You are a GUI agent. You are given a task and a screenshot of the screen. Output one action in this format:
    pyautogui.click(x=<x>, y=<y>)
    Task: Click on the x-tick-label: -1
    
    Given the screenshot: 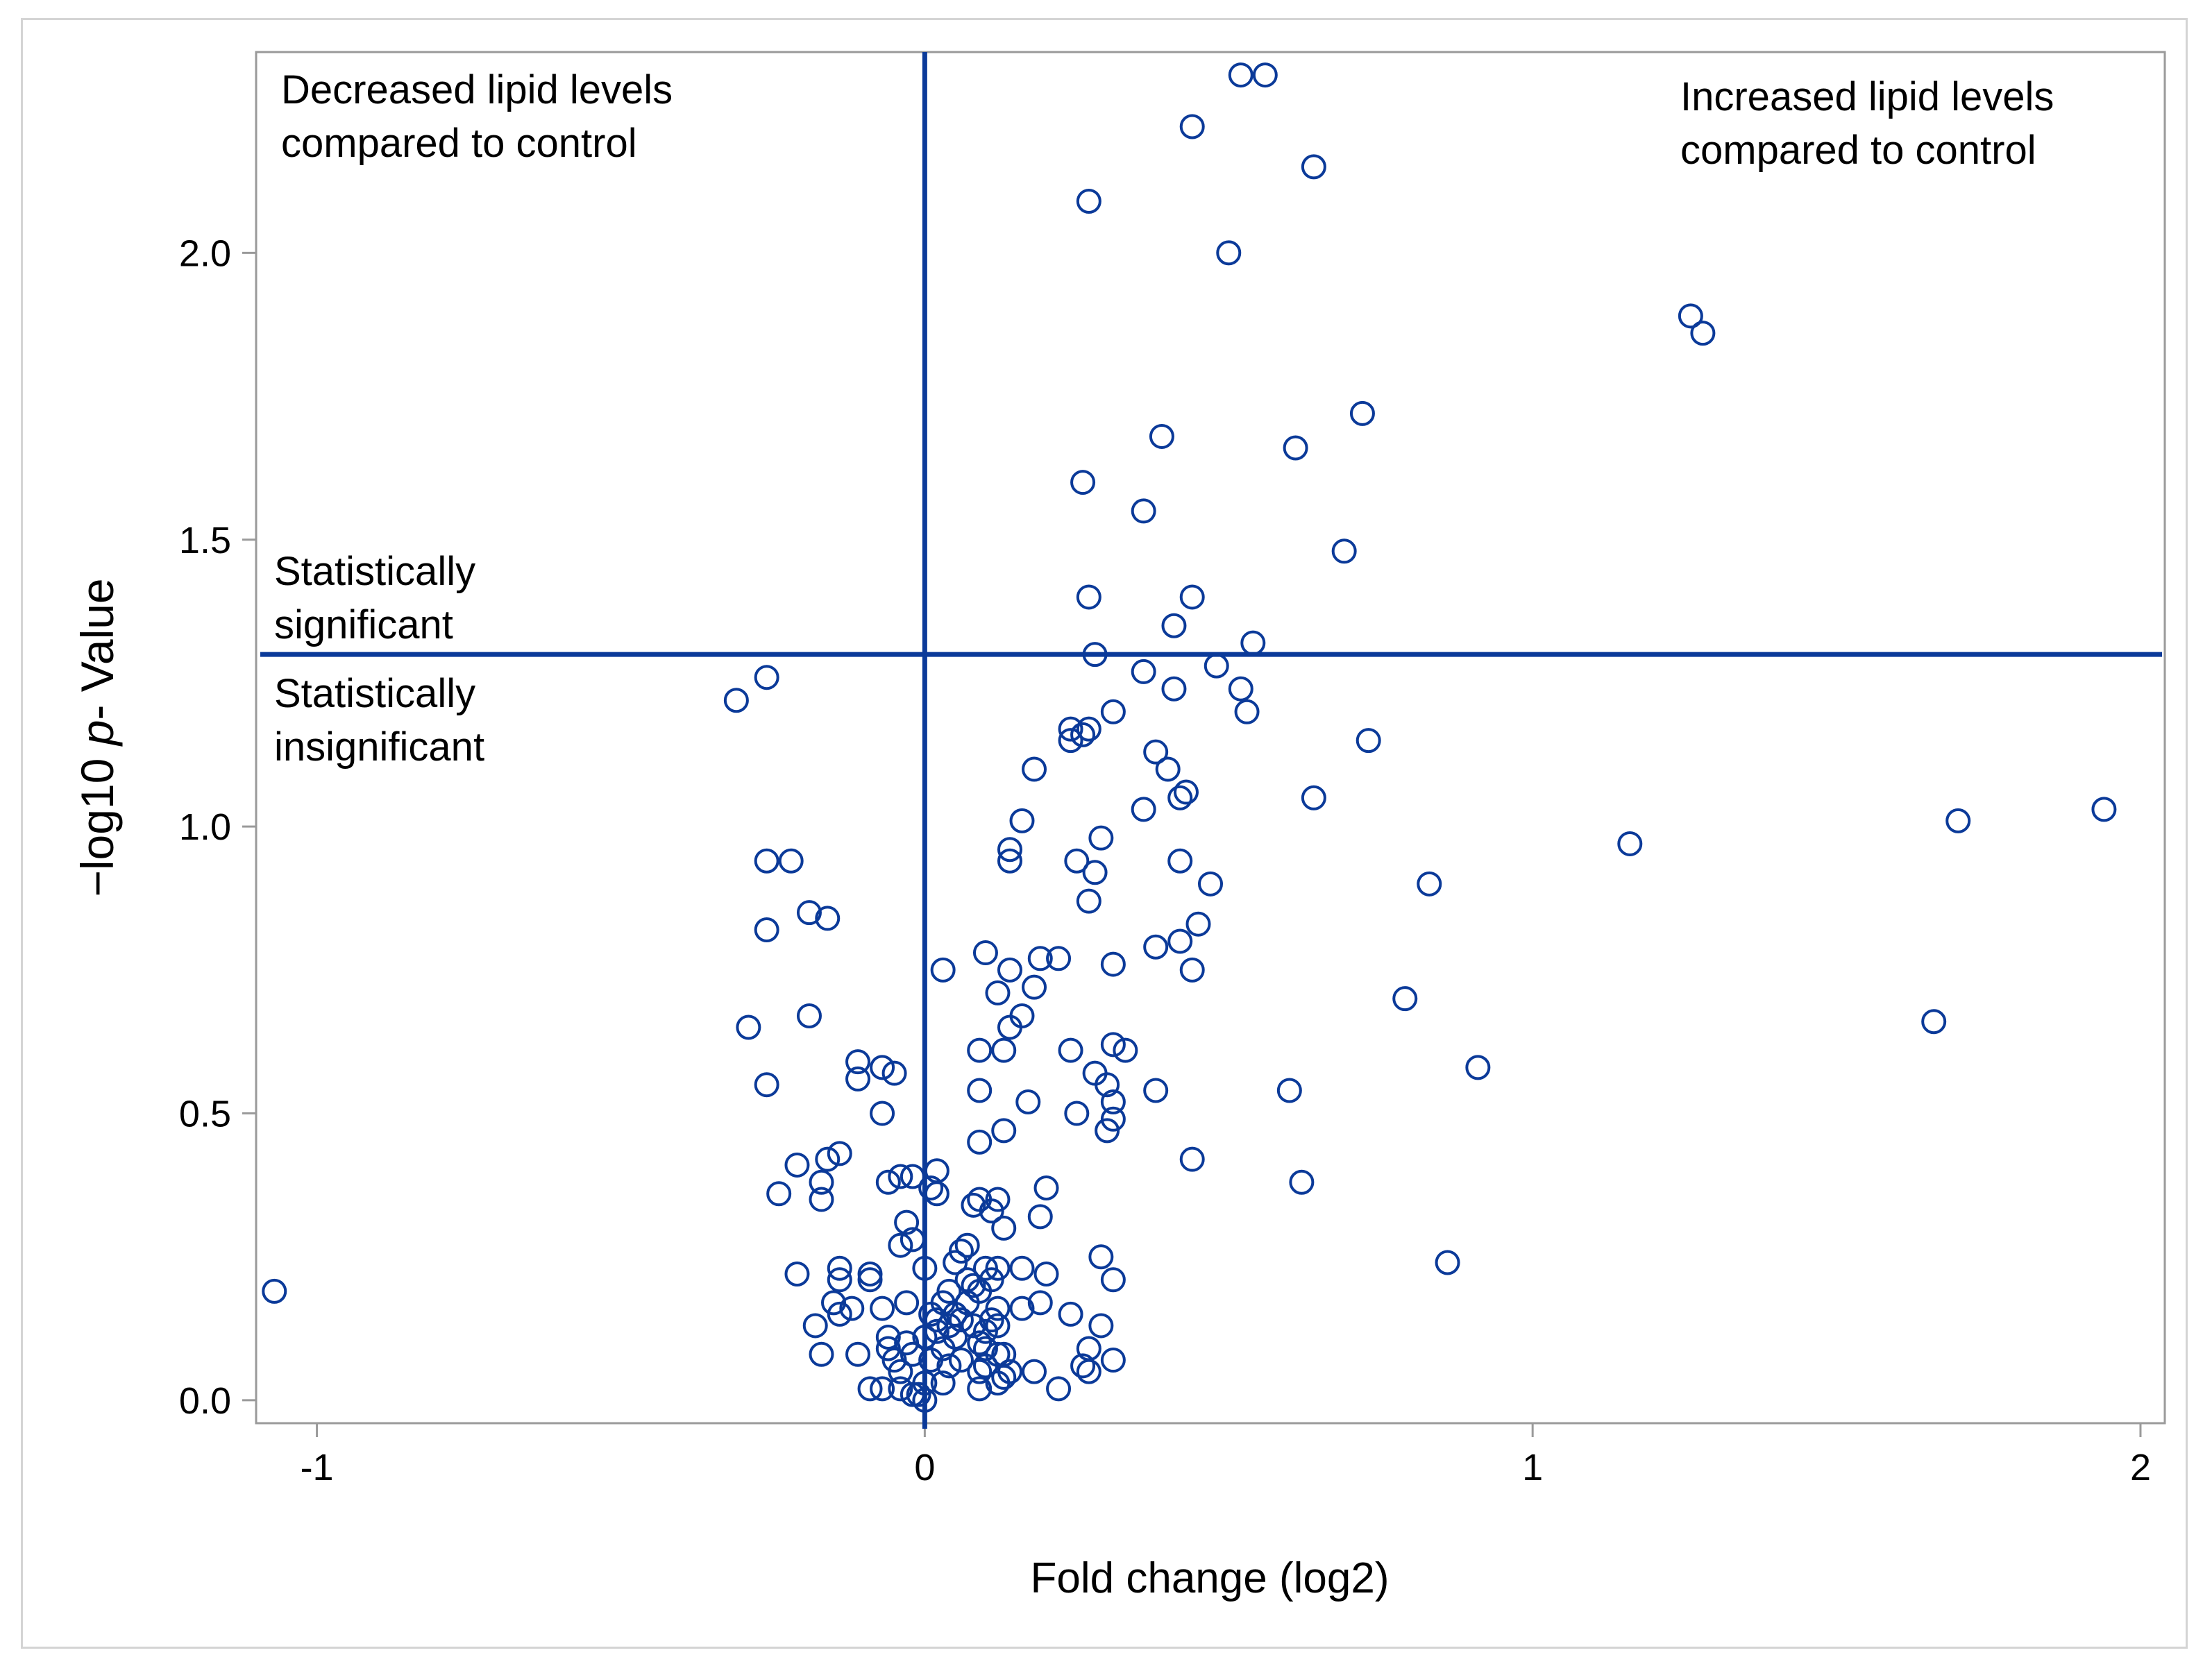 What is the action you would take?
    pyautogui.click(x=317, y=1467)
    